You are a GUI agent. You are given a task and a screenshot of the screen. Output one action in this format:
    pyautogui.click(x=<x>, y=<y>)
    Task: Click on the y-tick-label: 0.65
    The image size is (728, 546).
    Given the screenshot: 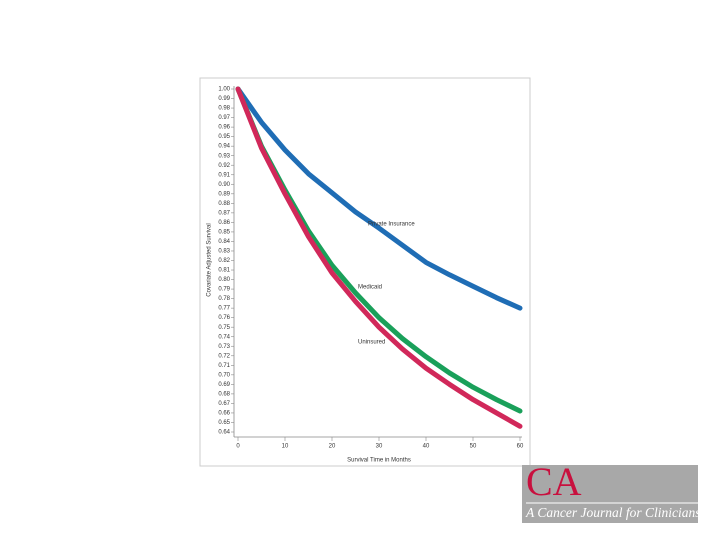 What is the action you would take?
    pyautogui.click(x=224, y=423)
    